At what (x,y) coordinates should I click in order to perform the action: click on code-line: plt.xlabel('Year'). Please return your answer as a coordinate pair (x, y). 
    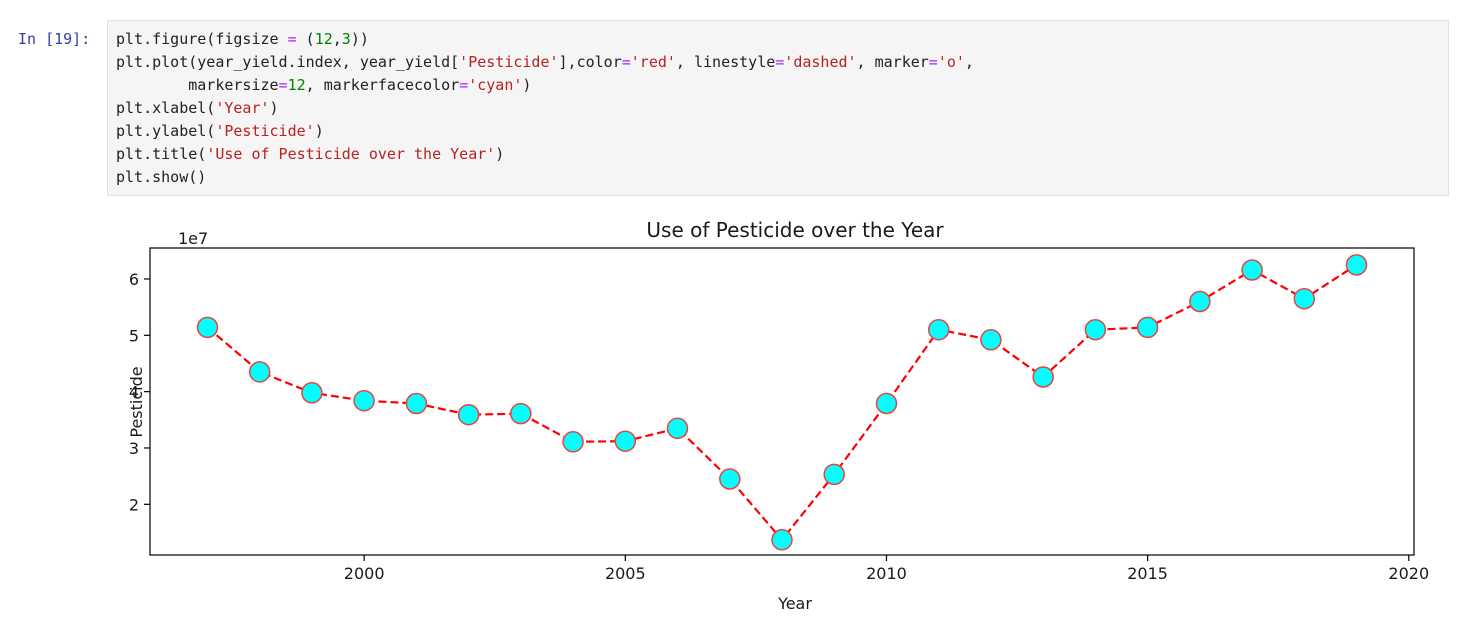
    Looking at the image, I should click on (197, 108).